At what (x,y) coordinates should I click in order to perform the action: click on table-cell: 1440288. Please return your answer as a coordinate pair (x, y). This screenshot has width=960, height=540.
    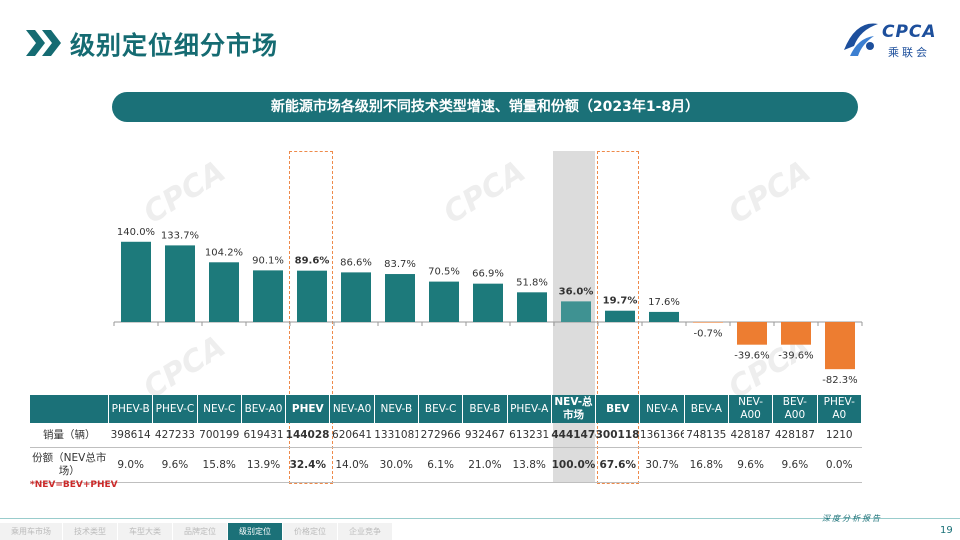
    Looking at the image, I should click on (307, 435).